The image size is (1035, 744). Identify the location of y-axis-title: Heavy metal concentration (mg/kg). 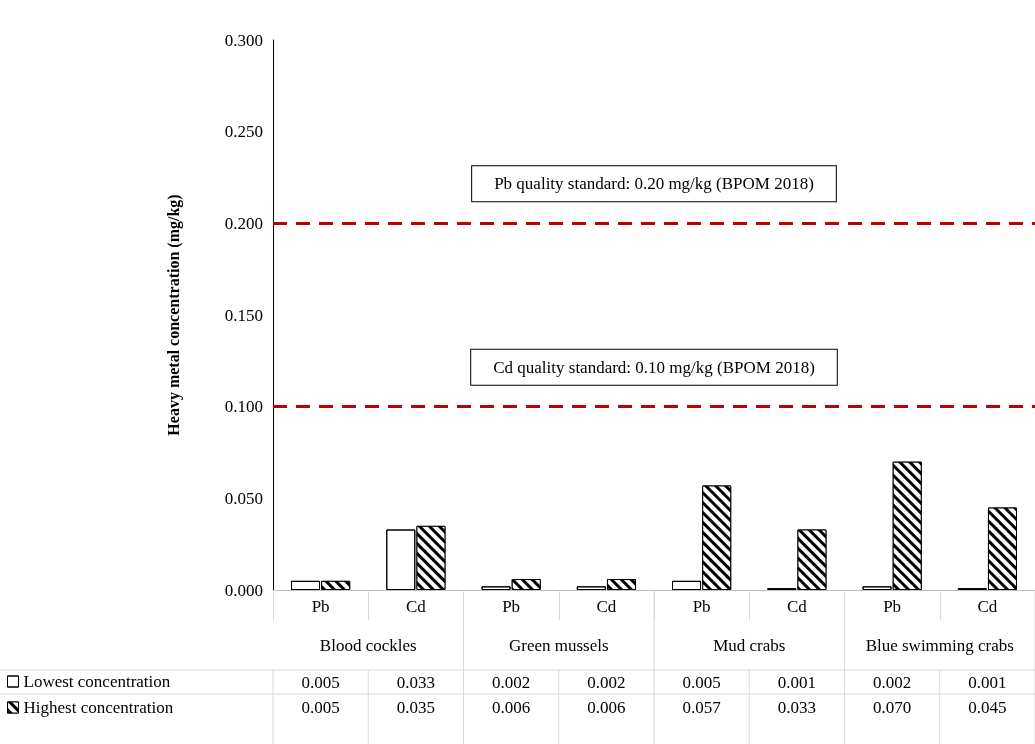
(173, 315).